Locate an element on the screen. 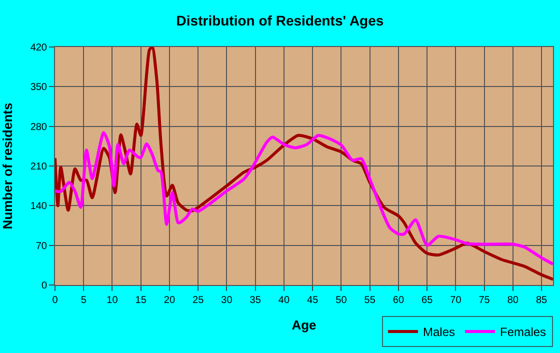 The width and height of the screenshot is (560, 353). x-tick-label: 75 is located at coordinates (484, 300).